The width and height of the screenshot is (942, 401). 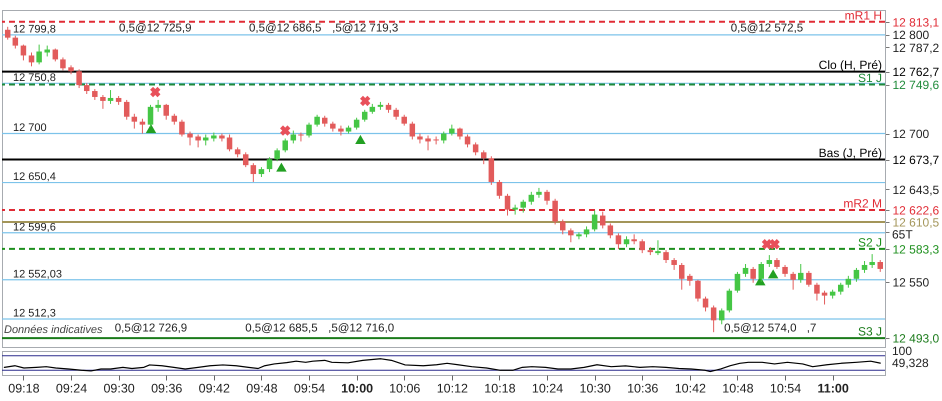 I want to click on y-tick-label: 12 800, so click(x=911, y=35).